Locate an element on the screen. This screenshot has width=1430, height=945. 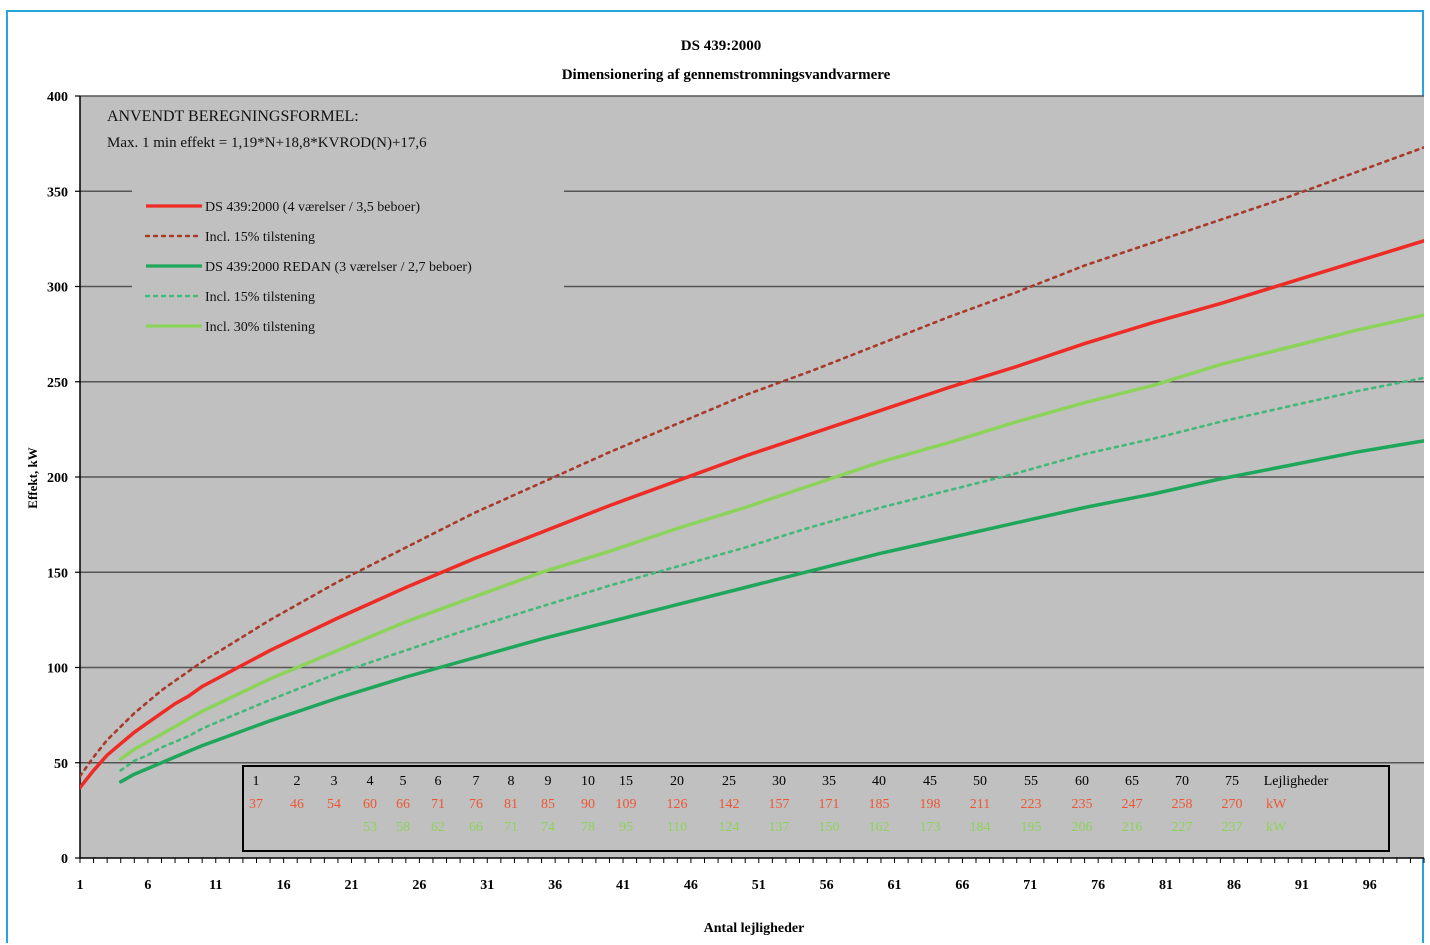
table-n-cell: 9 is located at coordinates (548, 781).